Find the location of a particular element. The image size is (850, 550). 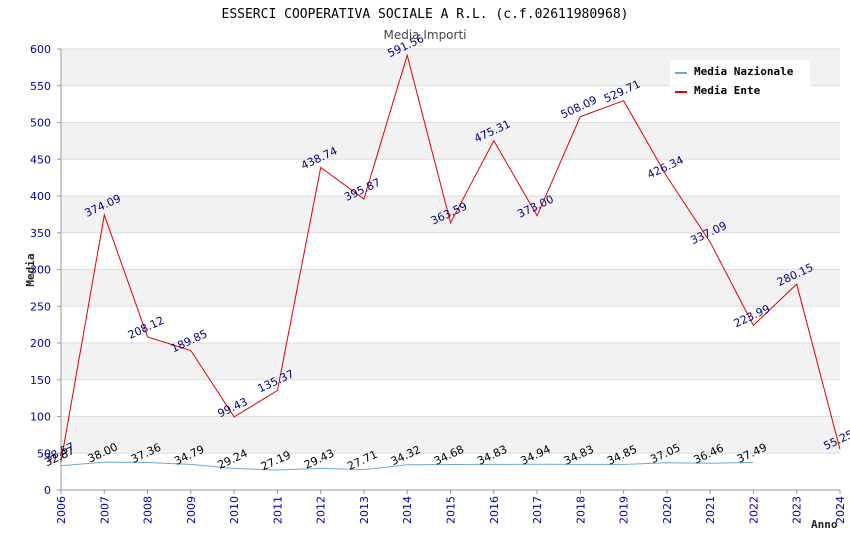

y-tick-label: 200 is located at coordinates (40, 343).